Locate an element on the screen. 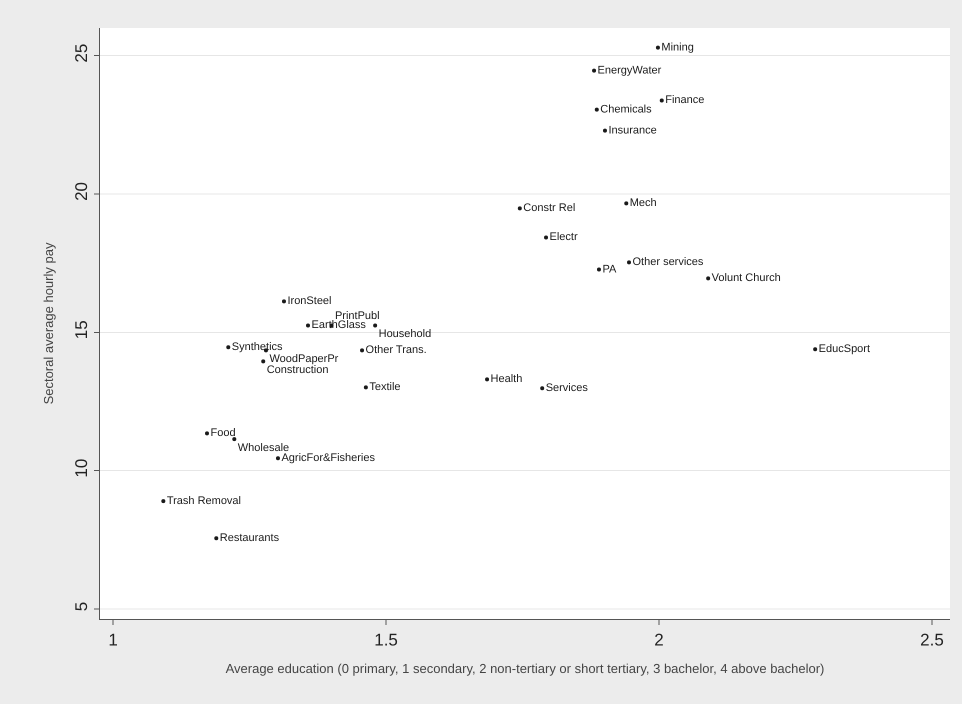  x-tick-label: 1 is located at coordinates (113, 640).